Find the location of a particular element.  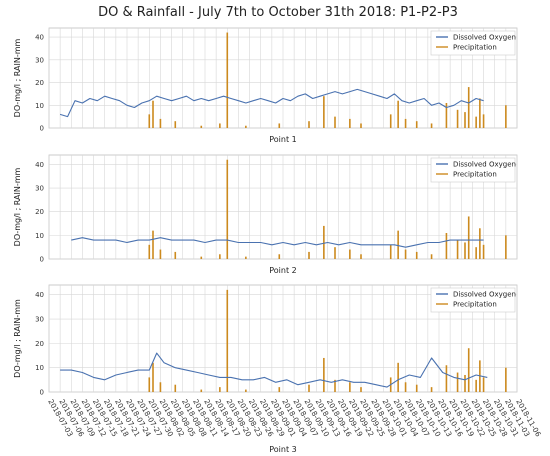

x-axis-label: Point 3 is located at coordinates (283, 449).